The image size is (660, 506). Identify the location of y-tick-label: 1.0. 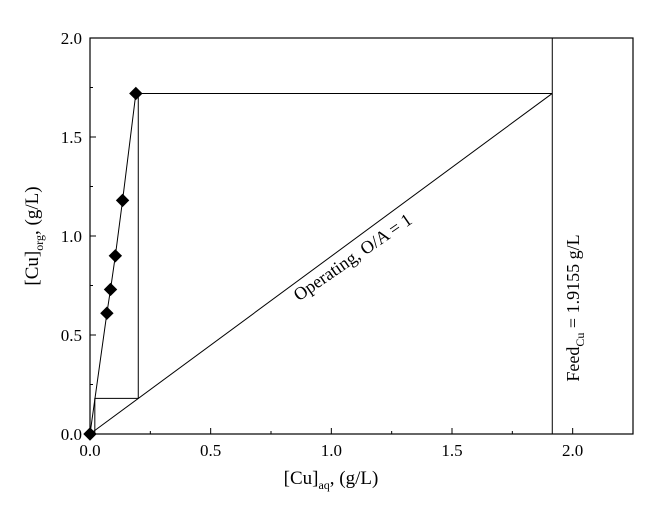
(71, 236).